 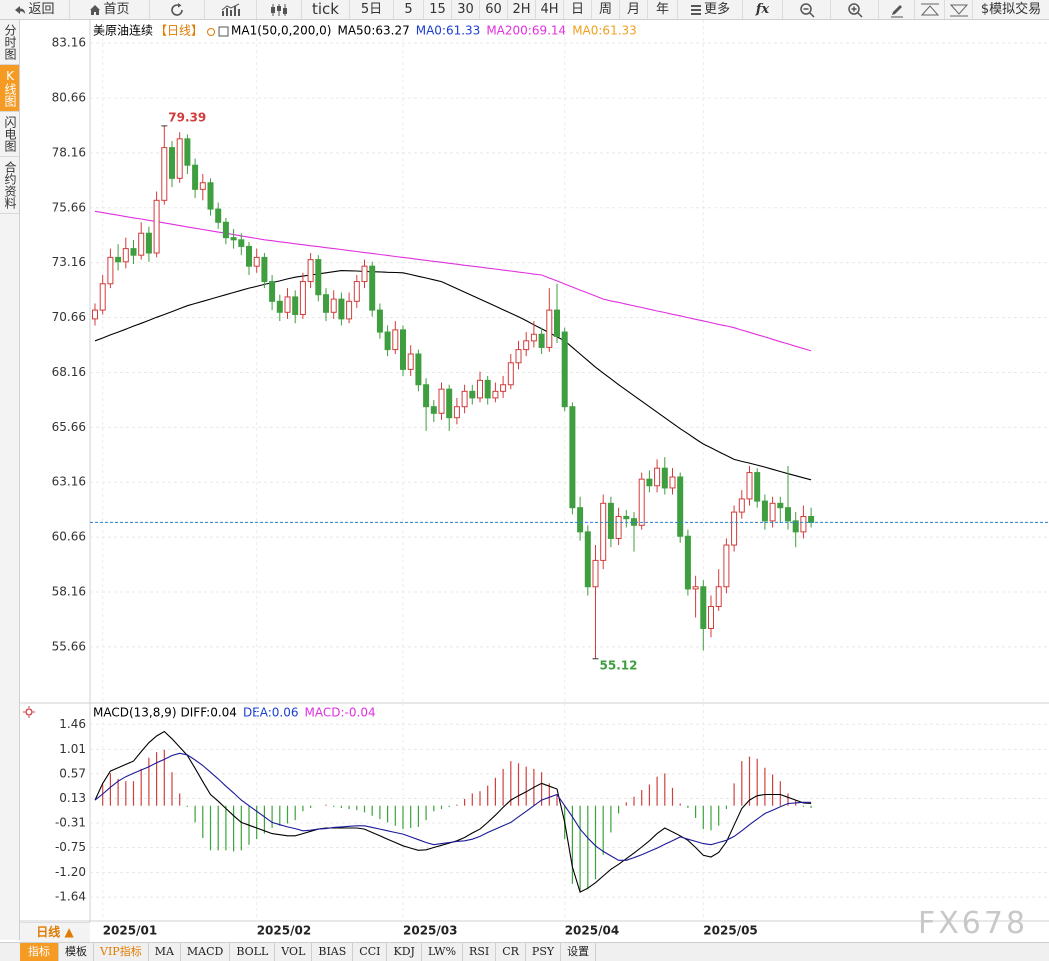 I want to click on period-button: 30, so click(x=466, y=9).